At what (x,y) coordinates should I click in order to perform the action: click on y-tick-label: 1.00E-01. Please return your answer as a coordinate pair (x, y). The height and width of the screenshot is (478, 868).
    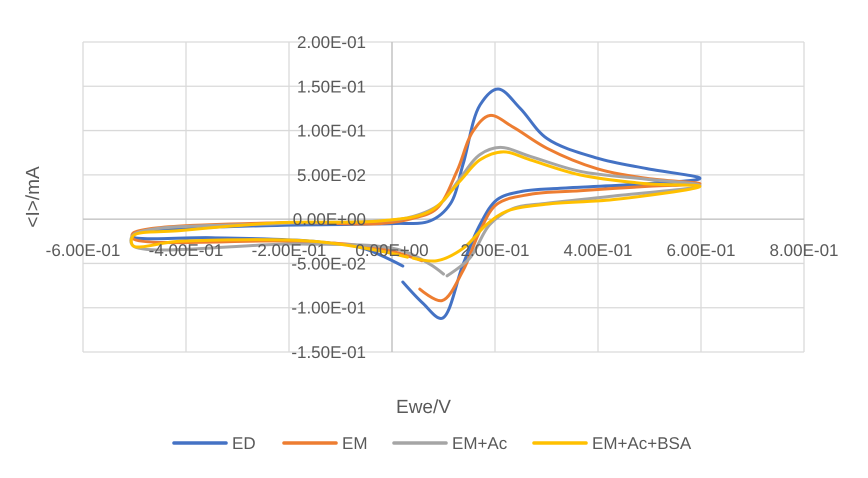
    Looking at the image, I should click on (331, 131).